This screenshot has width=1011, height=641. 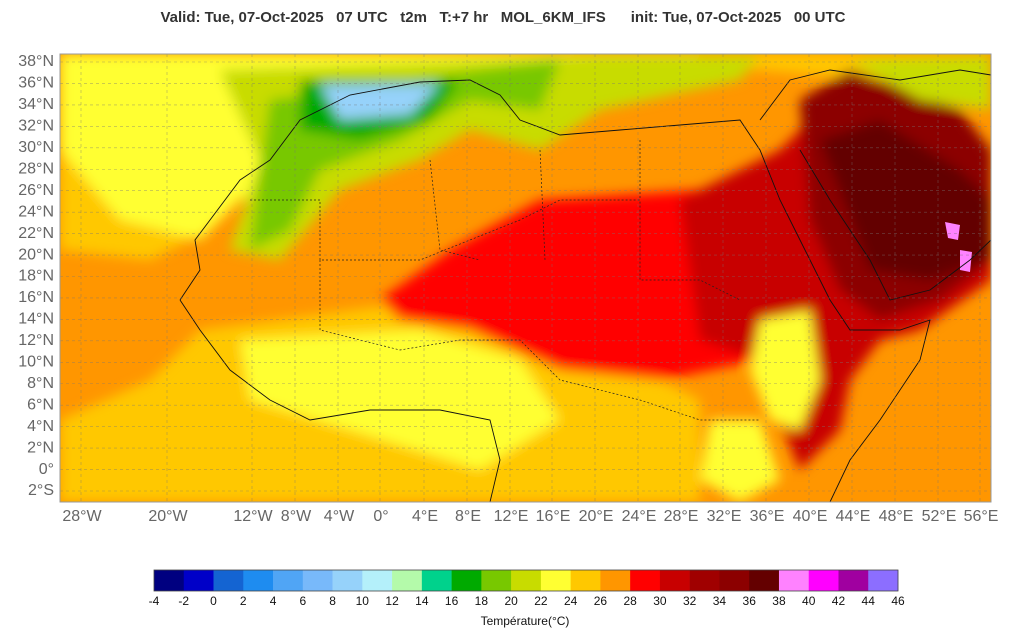 What do you see at coordinates (468, 516) in the screenshot?
I see `lon-label: 8°E` at bounding box center [468, 516].